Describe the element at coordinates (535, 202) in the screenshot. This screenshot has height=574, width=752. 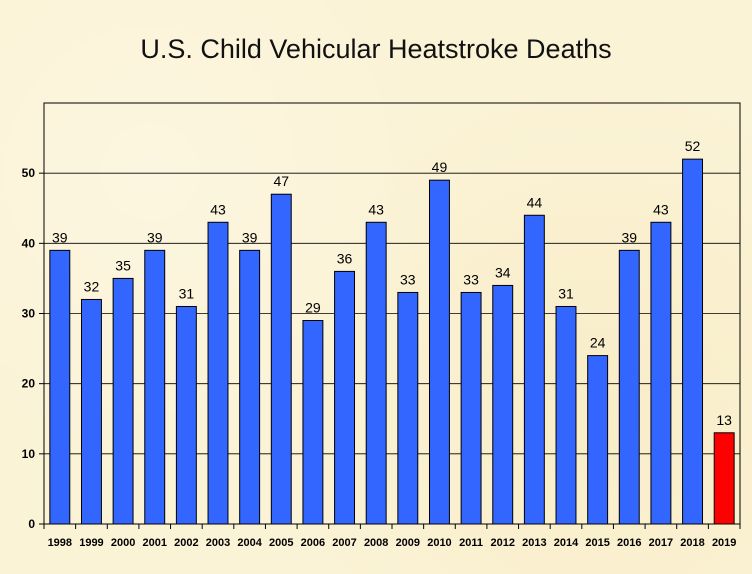
I see `data-label-2013: 44` at that location.